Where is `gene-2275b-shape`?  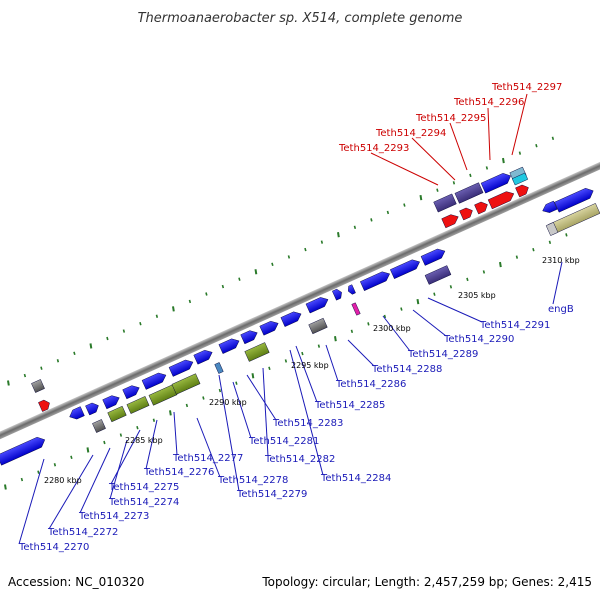
gene-2275b-shape is located at coordinates (138, 405).